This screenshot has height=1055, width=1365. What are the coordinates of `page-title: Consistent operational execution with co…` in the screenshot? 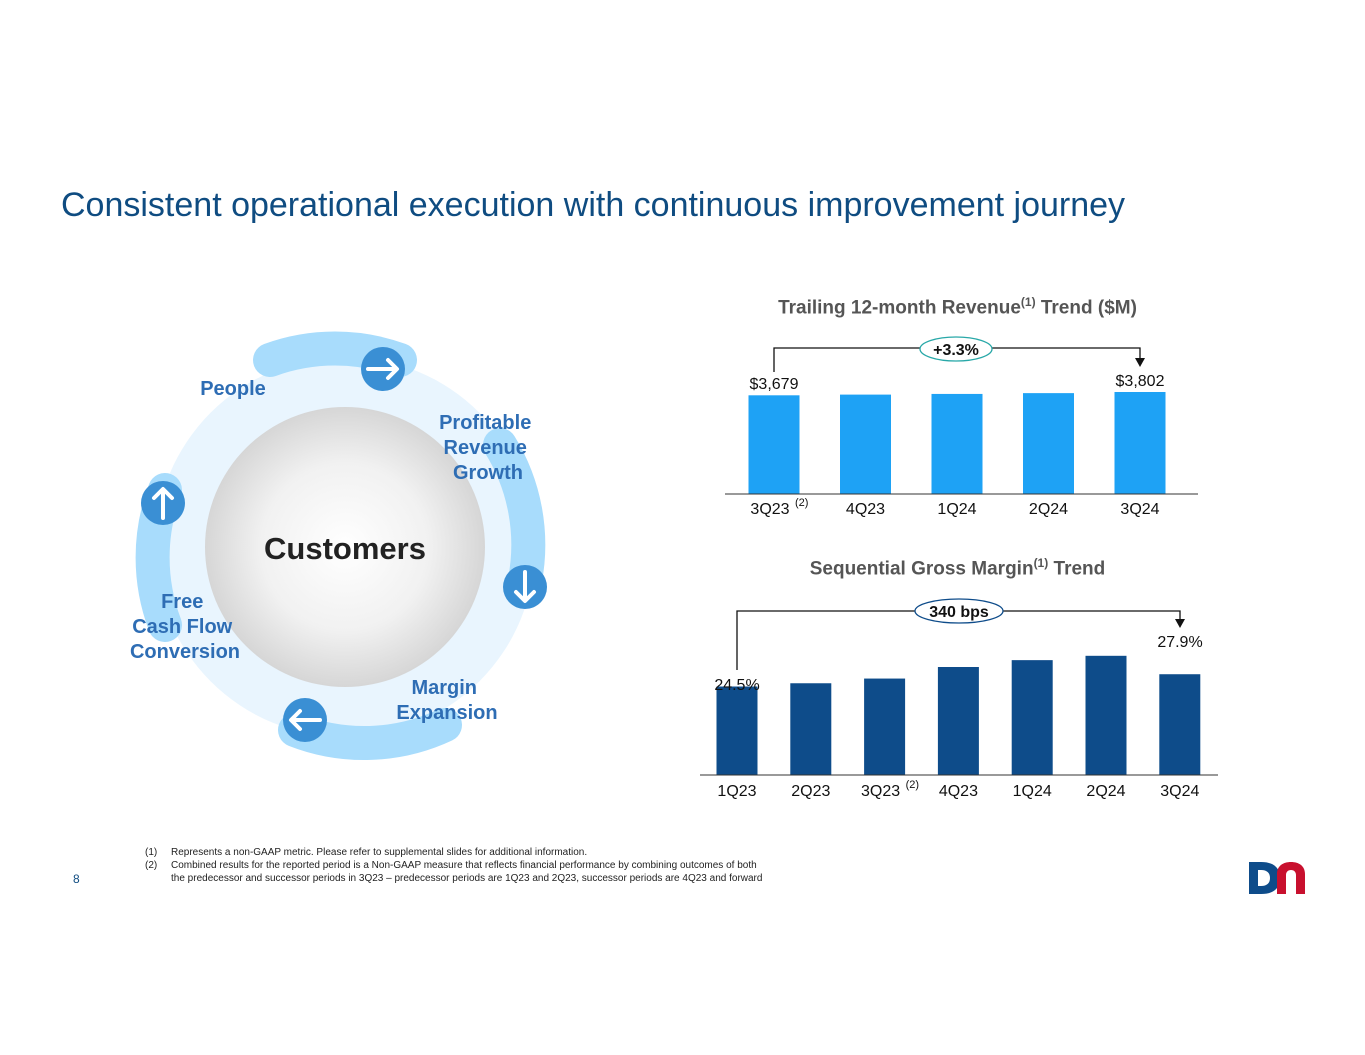 It's located at (593, 205).